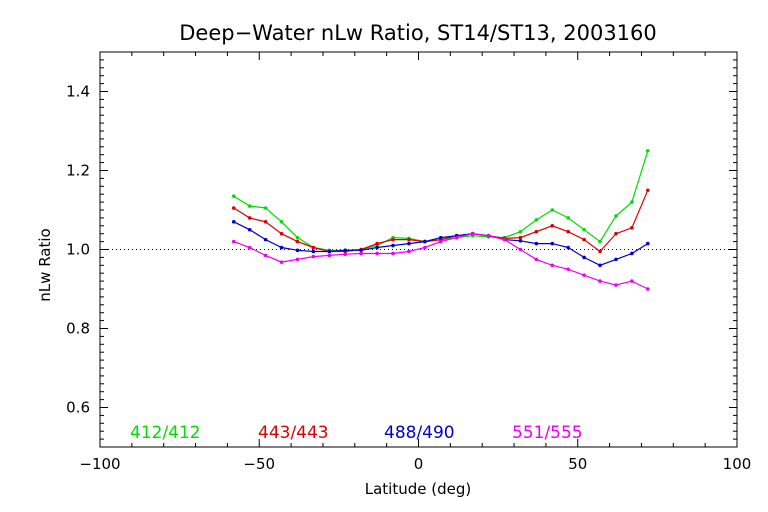 This screenshot has height=512, width=768. Describe the element at coordinates (259, 464) in the screenshot. I see `x-tick-label: −50` at that location.